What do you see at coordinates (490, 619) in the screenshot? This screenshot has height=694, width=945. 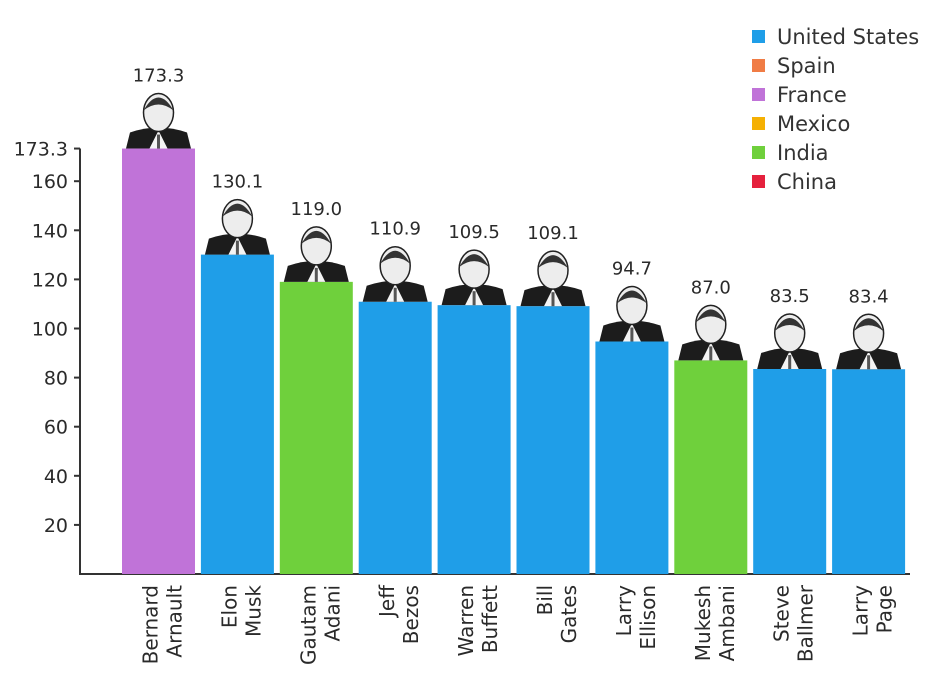 I see `category-label: Buffett` at bounding box center [490, 619].